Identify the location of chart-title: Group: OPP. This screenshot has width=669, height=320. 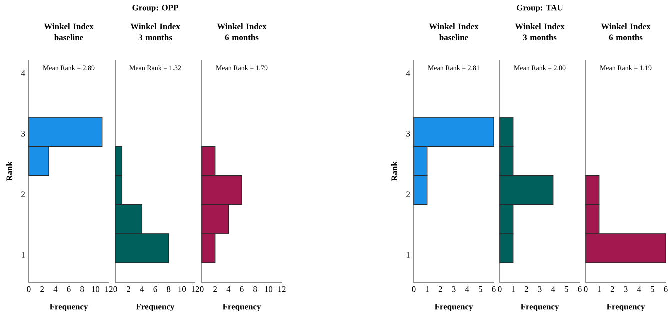
(155, 8).